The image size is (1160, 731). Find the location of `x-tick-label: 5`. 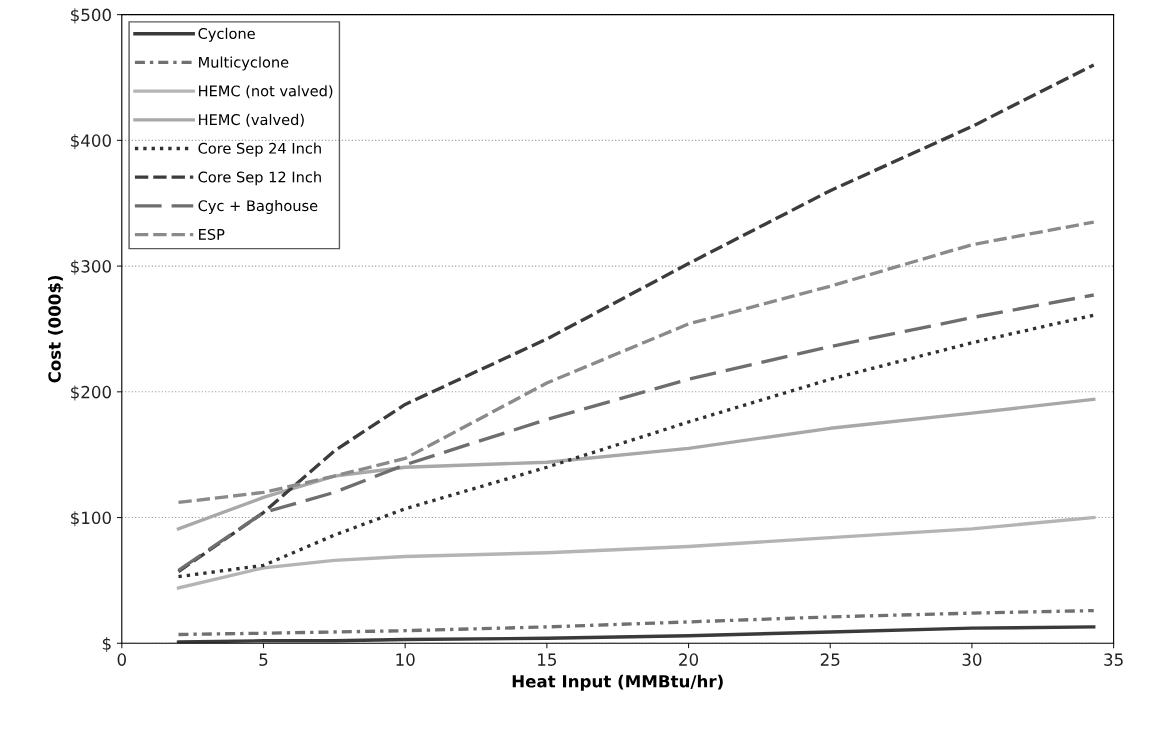

x-tick-label: 5 is located at coordinates (263, 659).